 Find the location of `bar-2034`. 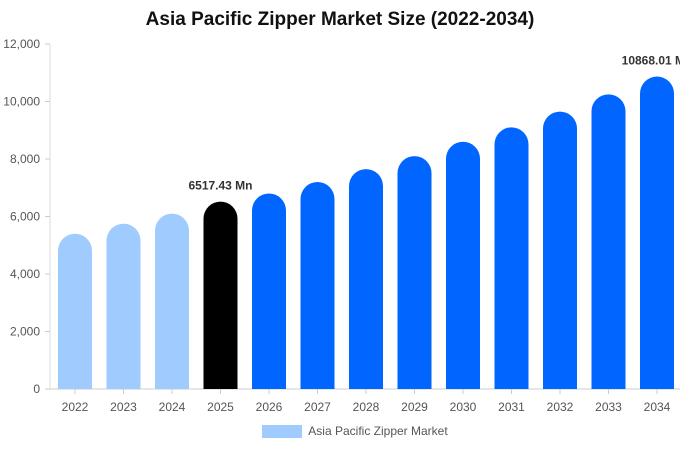

bar-2034 is located at coordinates (657, 233).